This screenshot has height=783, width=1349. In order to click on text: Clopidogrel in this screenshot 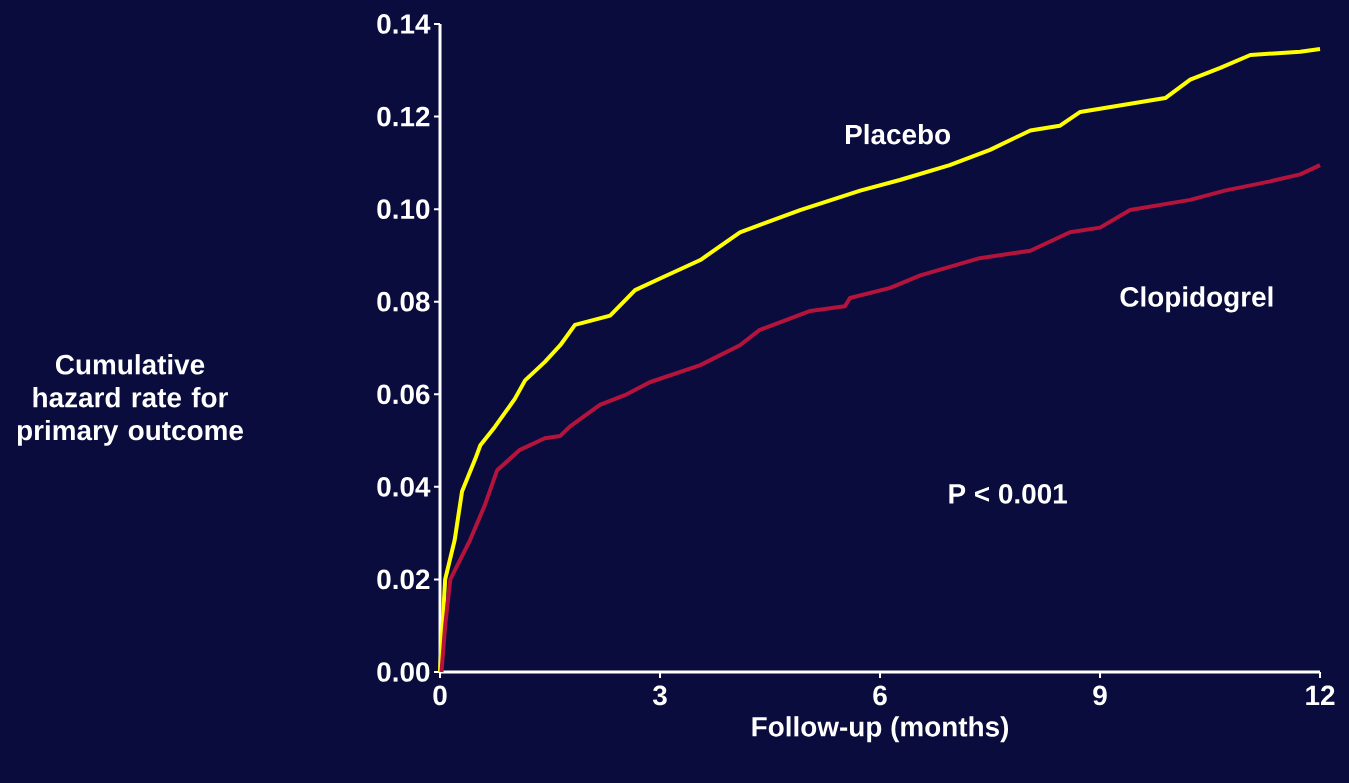, I will do `click(1196, 299)`.